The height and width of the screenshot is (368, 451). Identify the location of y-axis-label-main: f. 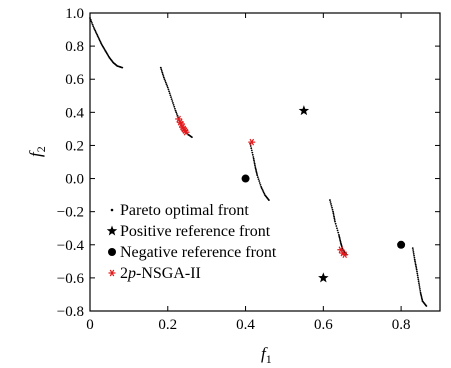
(35, 153).